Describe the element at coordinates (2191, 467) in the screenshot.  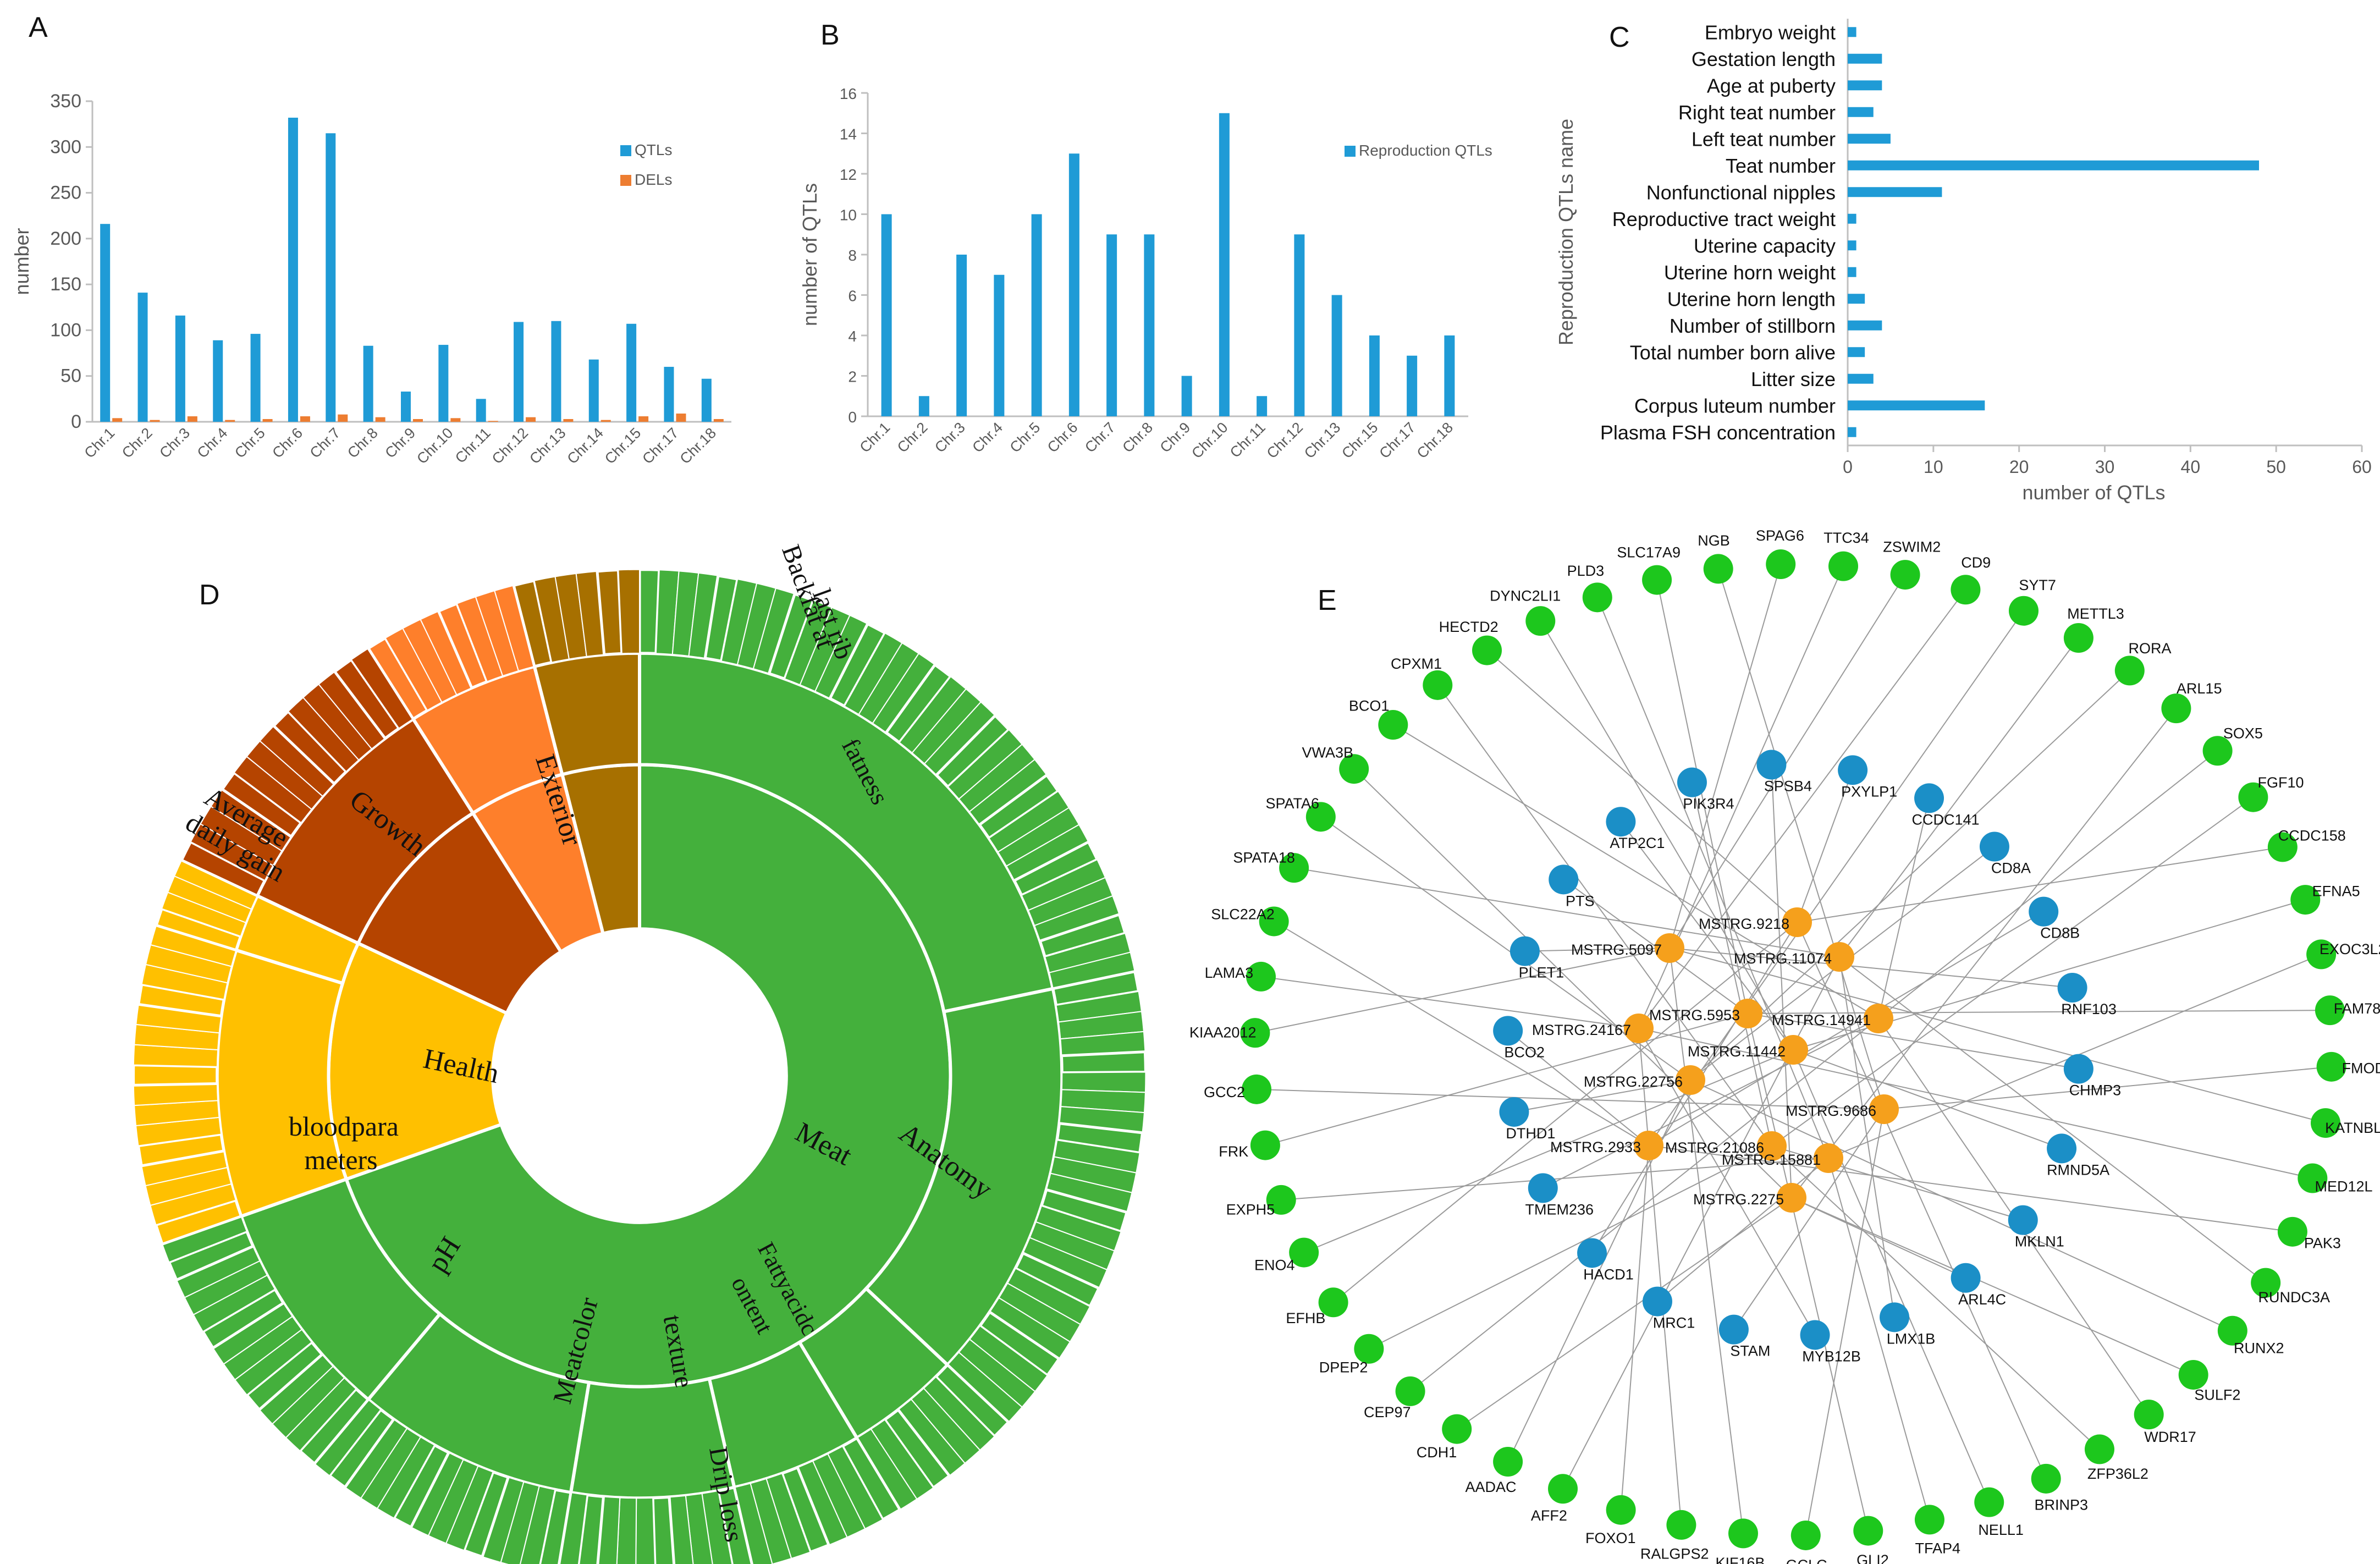
I see `x-tick-label: 40` at that location.